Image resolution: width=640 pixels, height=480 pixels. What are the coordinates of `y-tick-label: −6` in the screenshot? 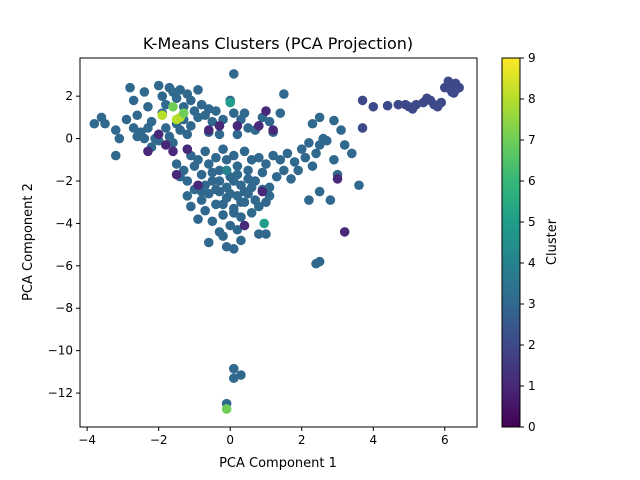 It's located at (64, 266).